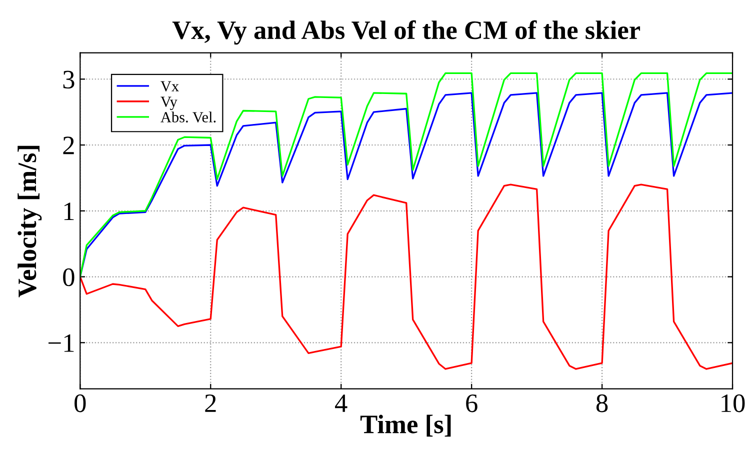  Describe the element at coordinates (472, 403) in the screenshot. I see `x-tick-label: 6` at that location.